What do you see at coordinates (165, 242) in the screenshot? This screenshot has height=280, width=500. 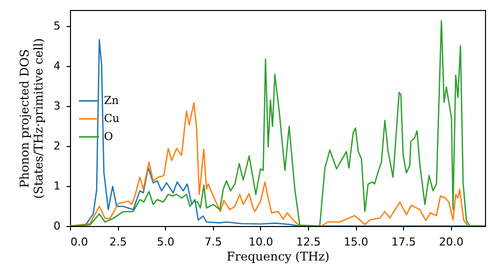 I see `x-tick-label: 5.0` at bounding box center [165, 242].